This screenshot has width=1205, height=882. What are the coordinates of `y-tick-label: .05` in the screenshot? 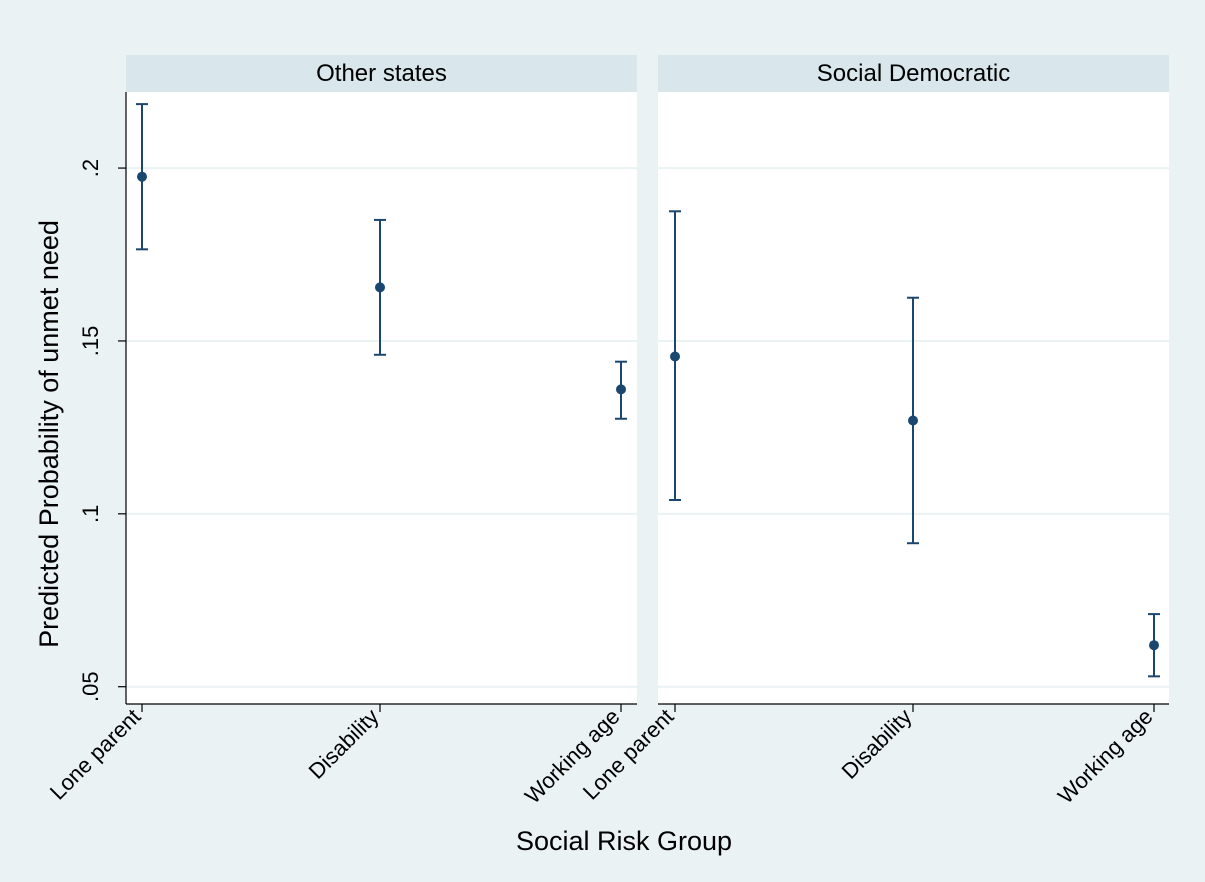 It's located at (90, 686).